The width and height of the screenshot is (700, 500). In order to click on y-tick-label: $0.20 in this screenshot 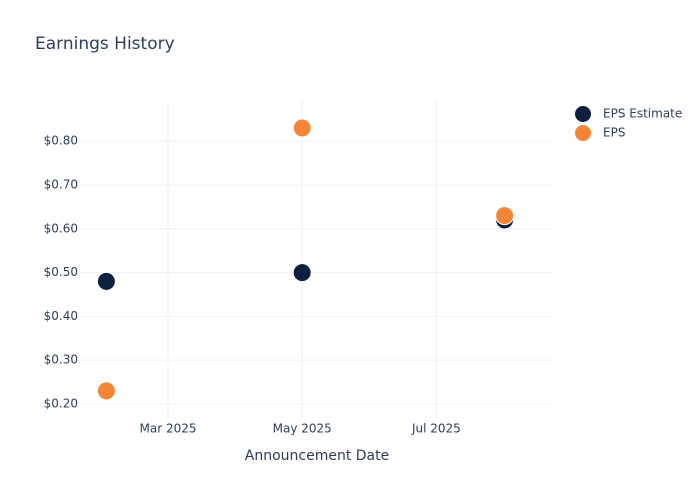, I will do `click(61, 403)`.